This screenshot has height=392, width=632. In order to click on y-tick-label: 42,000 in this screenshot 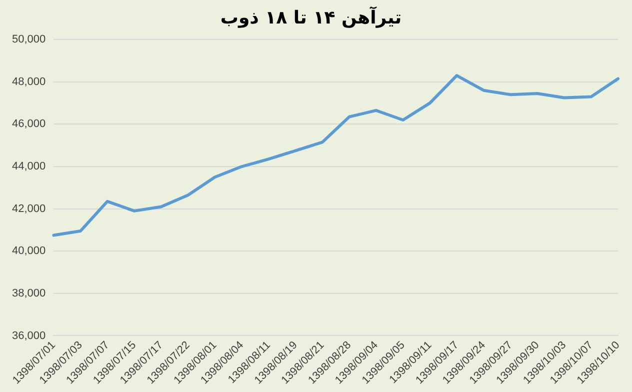, I will do `click(29, 208)`.